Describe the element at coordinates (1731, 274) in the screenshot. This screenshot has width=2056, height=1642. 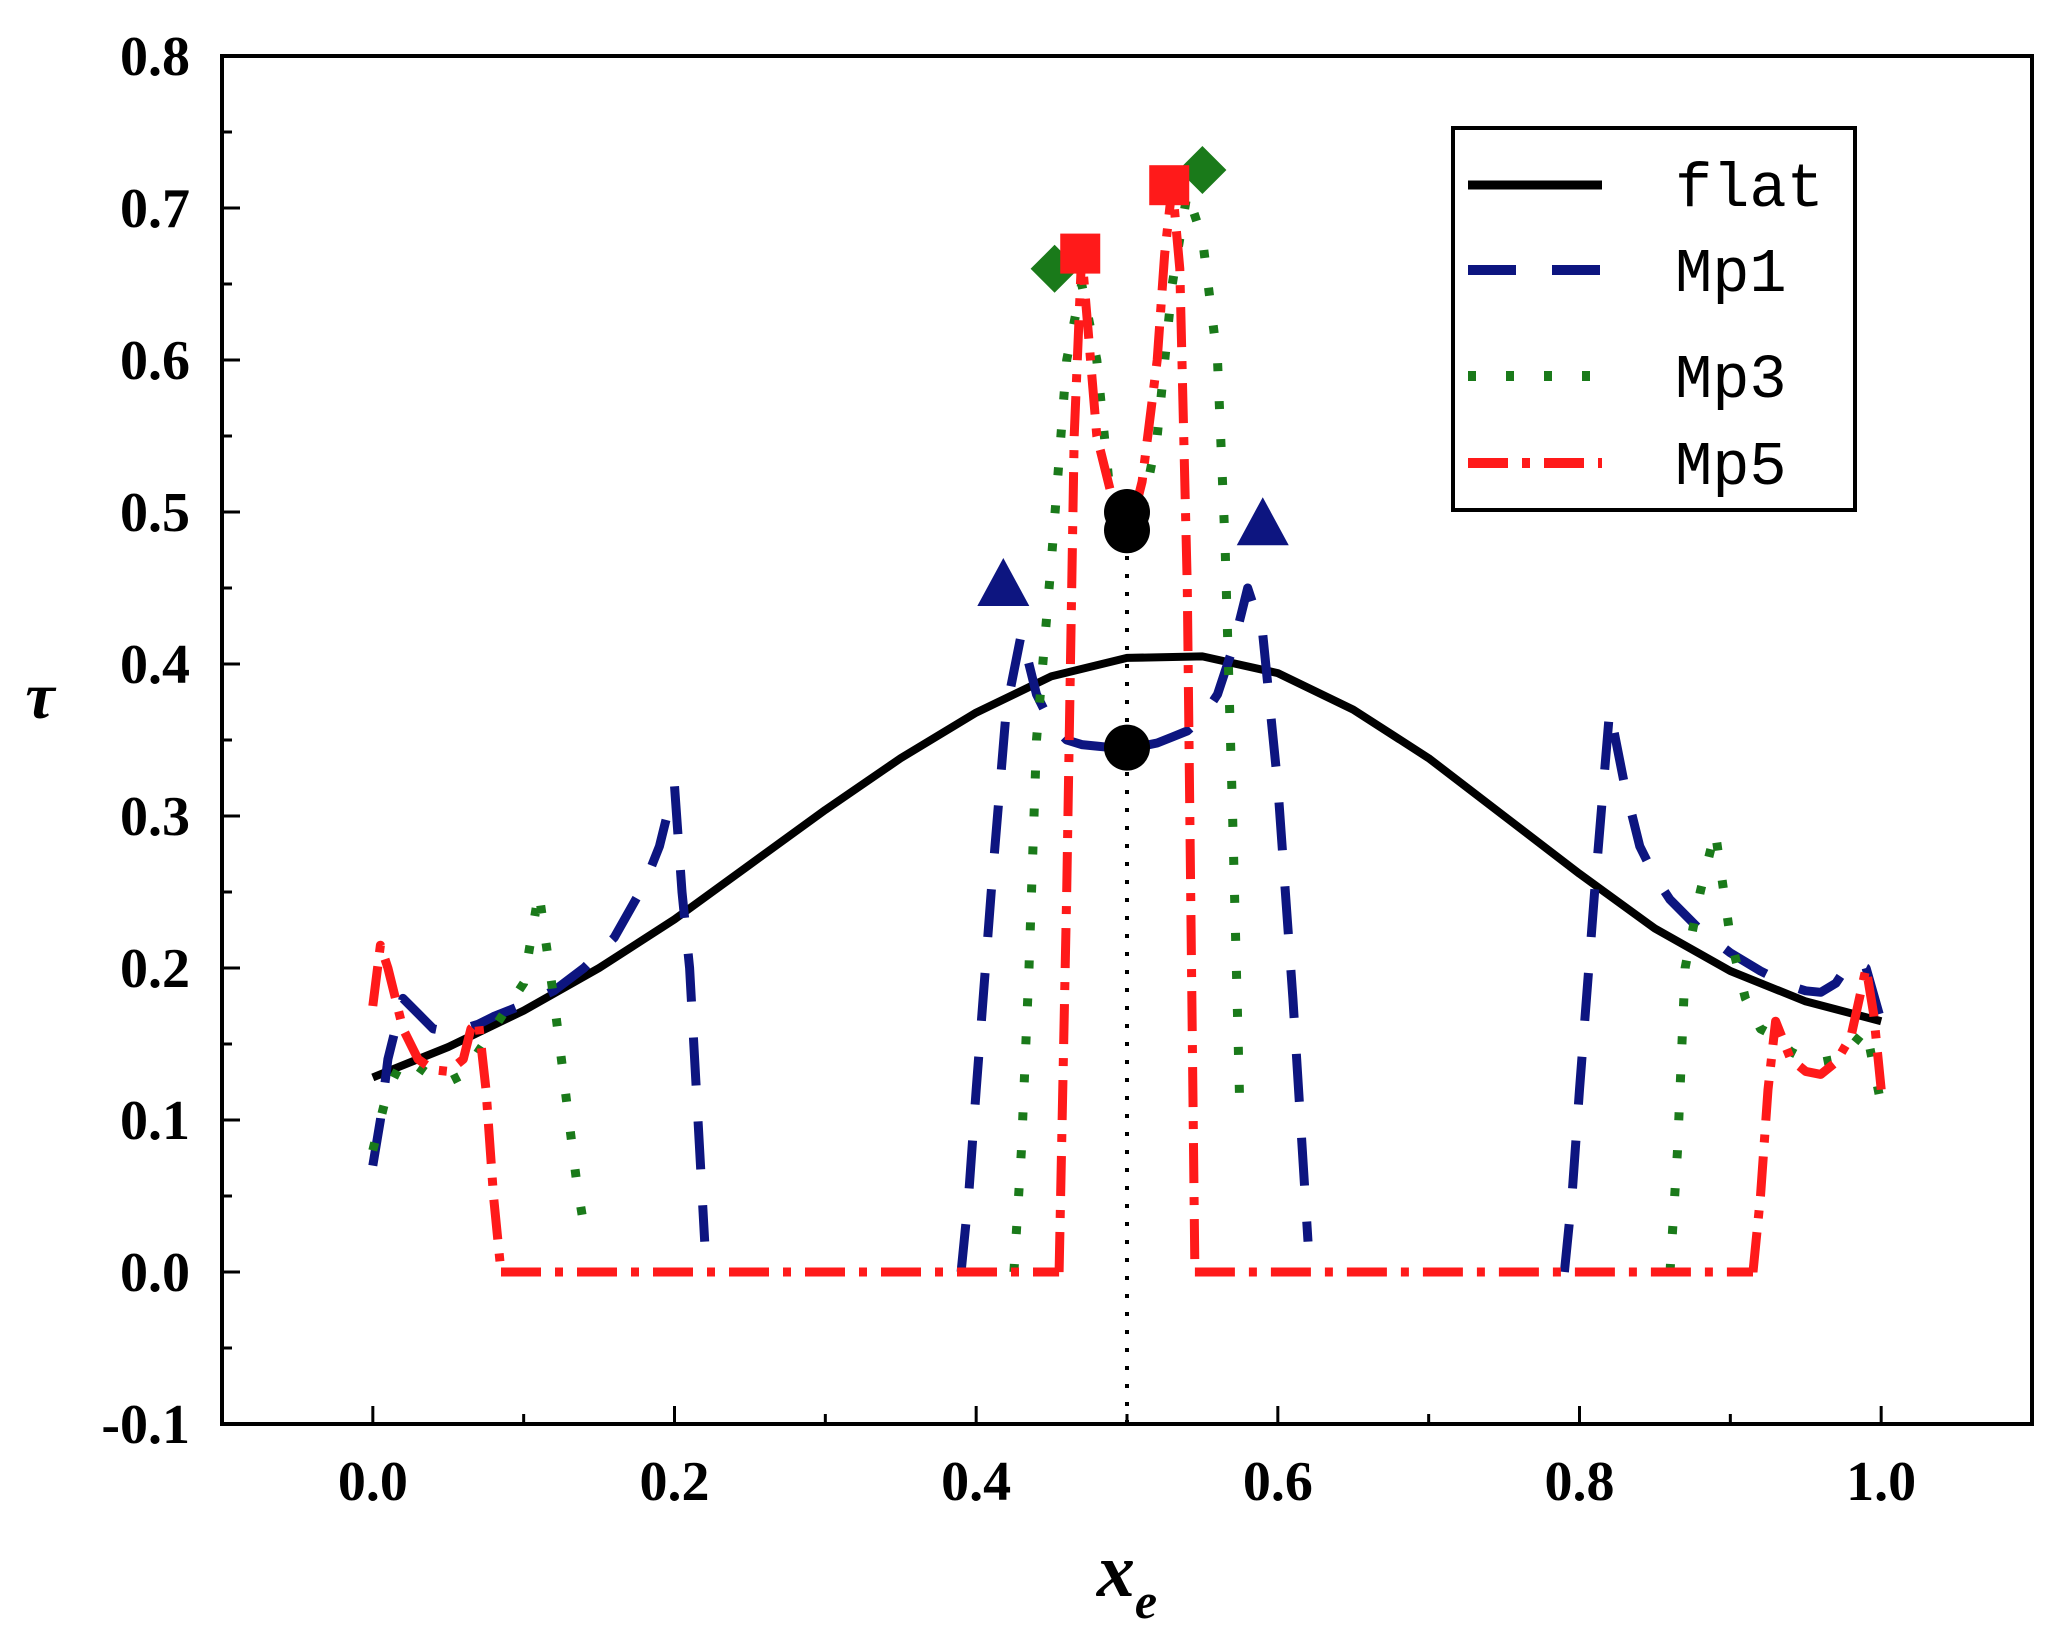
I see `legend-label-mp1: Mp1` at that location.